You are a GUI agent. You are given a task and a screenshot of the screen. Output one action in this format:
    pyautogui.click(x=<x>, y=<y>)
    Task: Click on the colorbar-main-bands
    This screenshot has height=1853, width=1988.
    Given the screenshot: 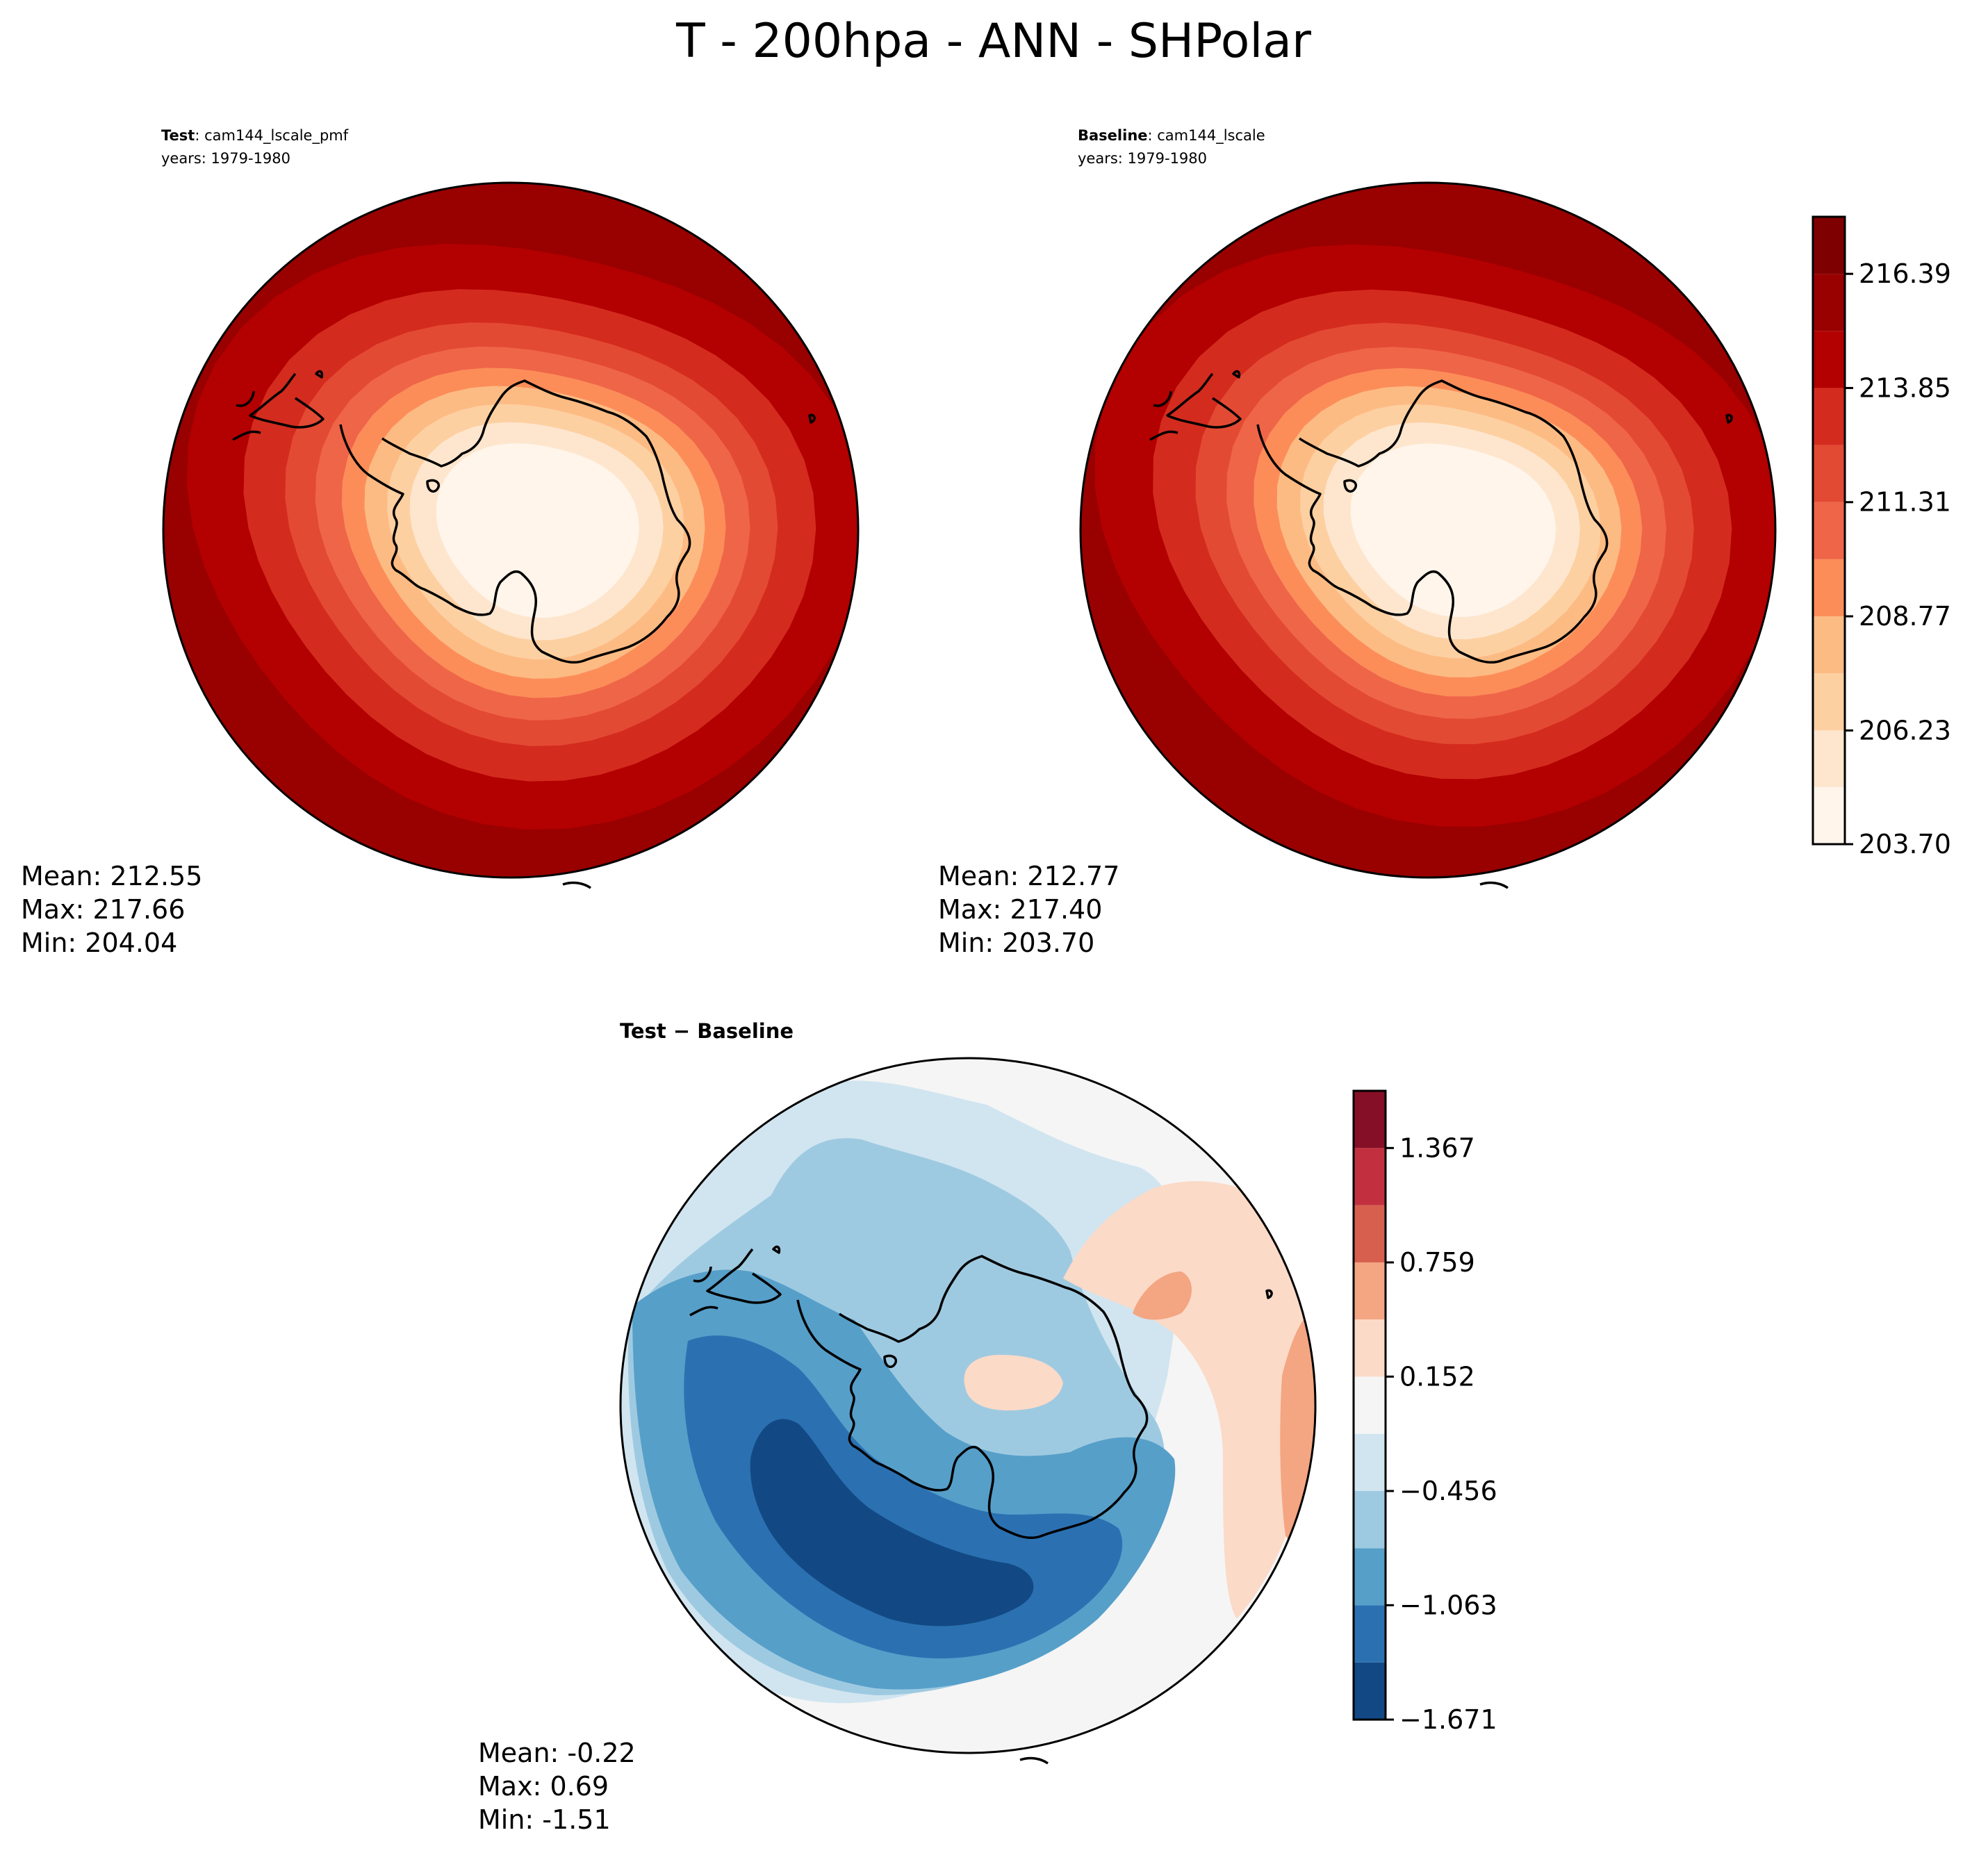 What is the action you would take?
    pyautogui.click(x=1829, y=530)
    